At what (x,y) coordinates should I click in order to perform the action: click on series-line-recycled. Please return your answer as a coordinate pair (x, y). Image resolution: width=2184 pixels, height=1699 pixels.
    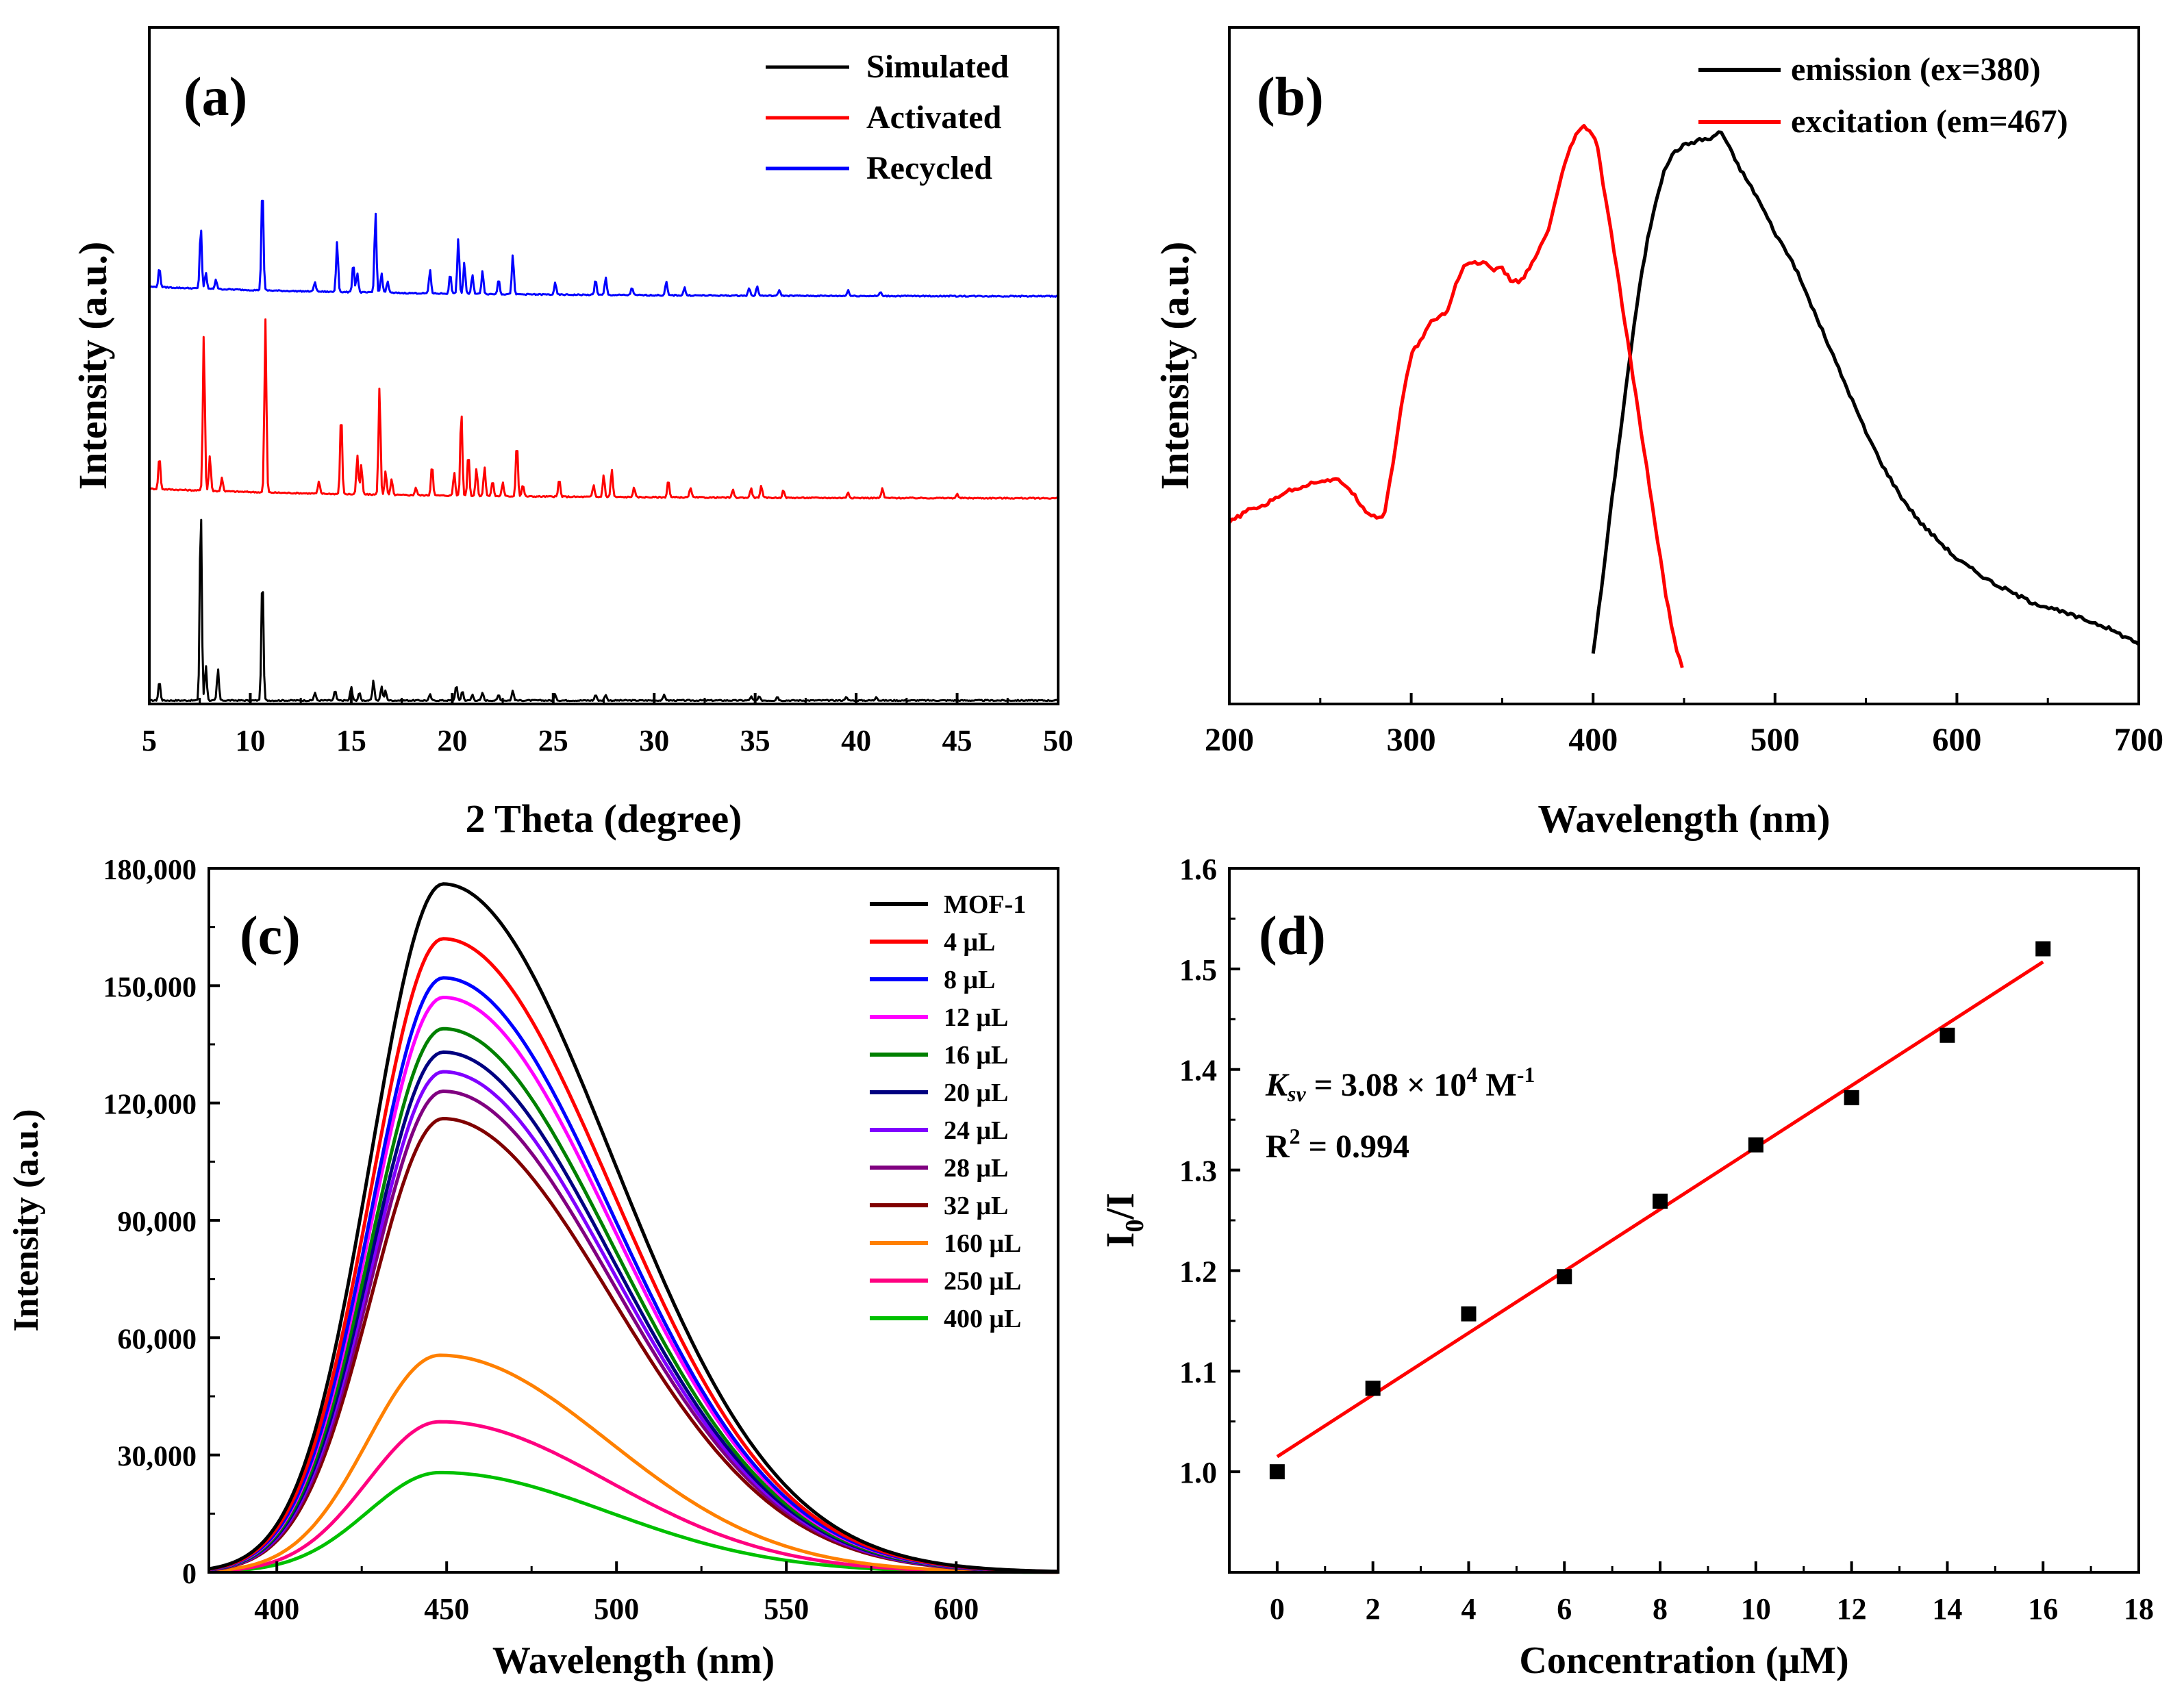
    Looking at the image, I should click on (604, 248).